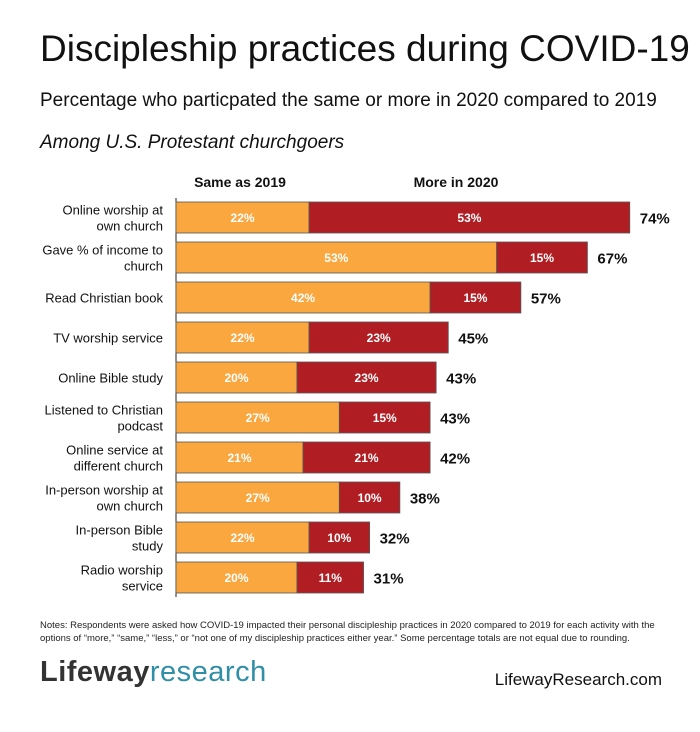 This screenshot has width=700, height=732. I want to click on total-label: 74%, so click(655, 219).